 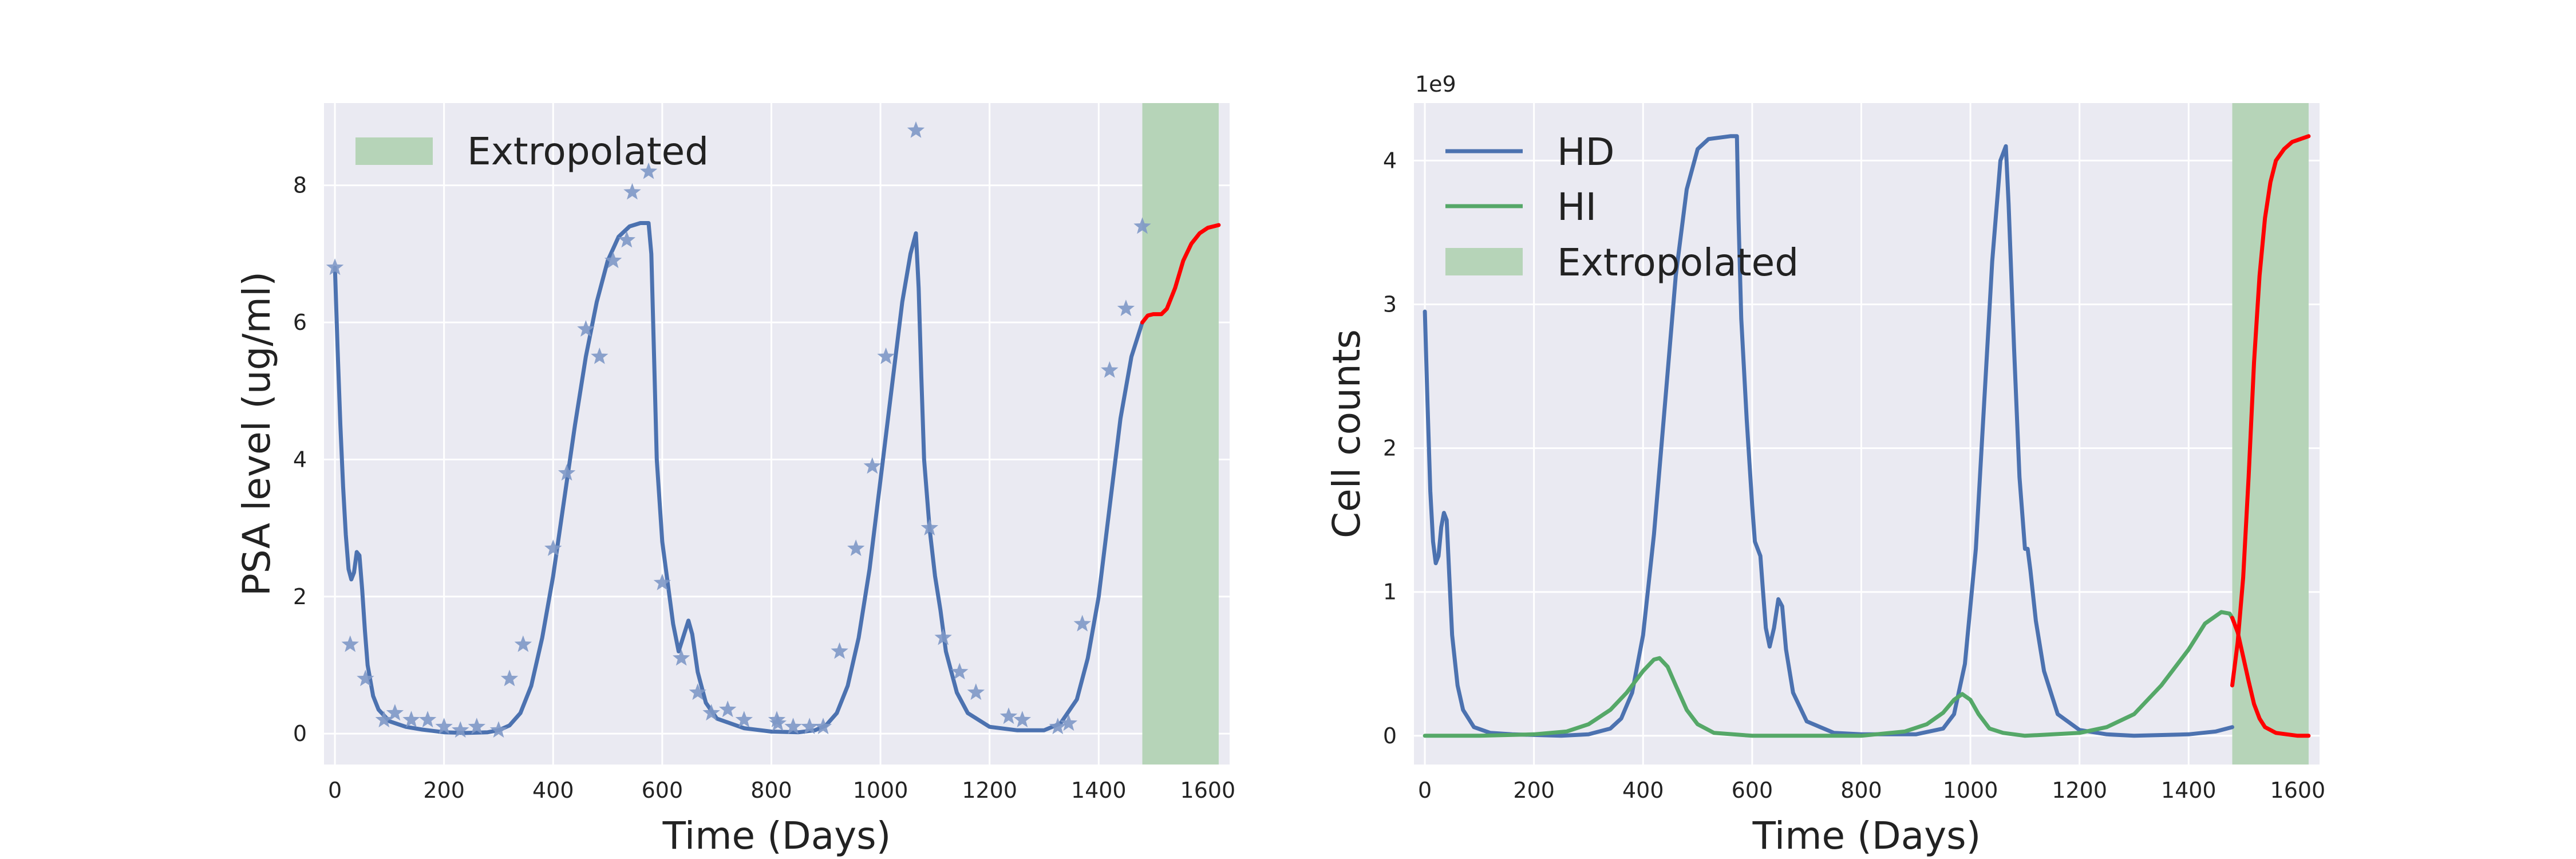 What do you see at coordinates (1534, 790) in the screenshot?
I see `x-tick-label: 200` at bounding box center [1534, 790].